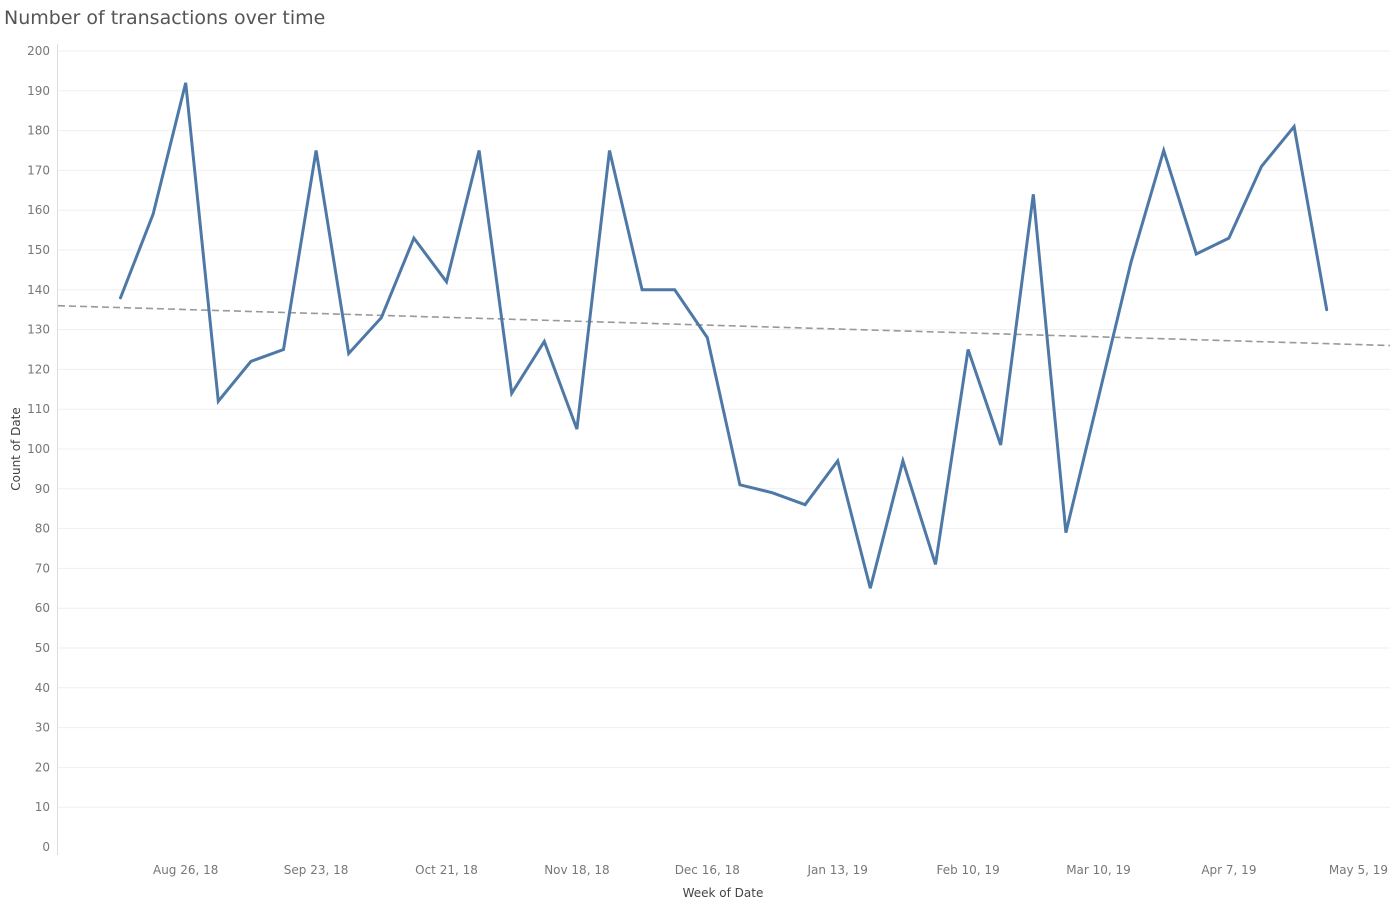 Image resolution: width=1390 pixels, height=907 pixels. I want to click on y-tick-label: 40, so click(42, 688).